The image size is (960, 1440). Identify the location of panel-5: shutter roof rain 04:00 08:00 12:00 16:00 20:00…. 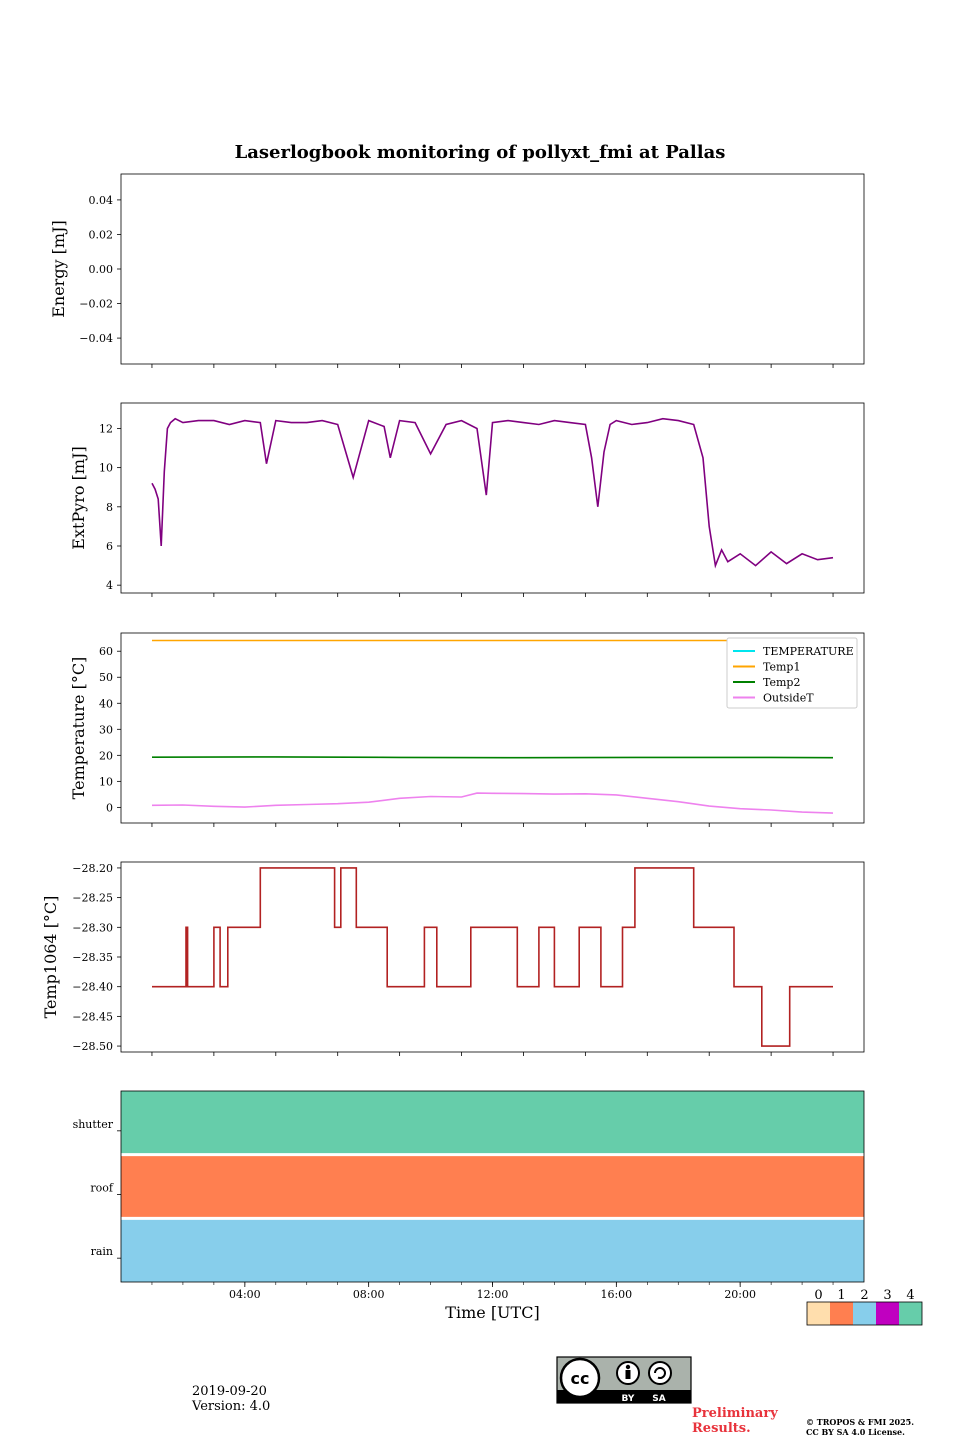
(469, 1206).